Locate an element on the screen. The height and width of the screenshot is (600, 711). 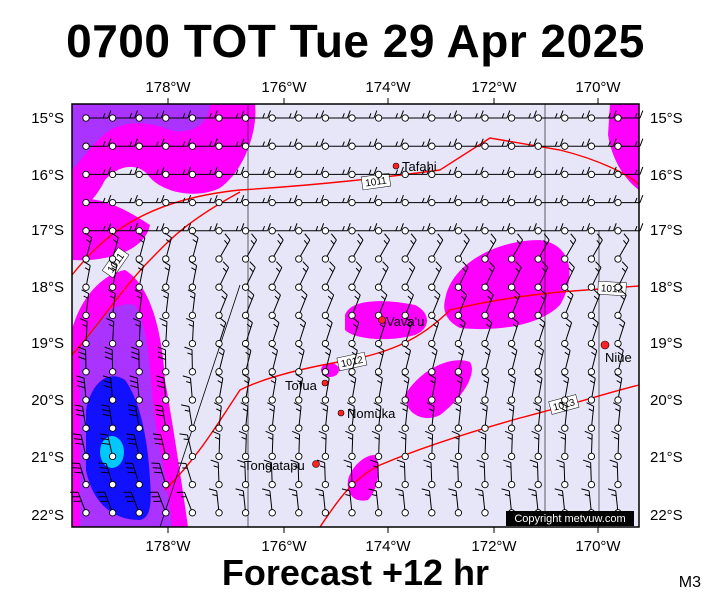
lon-label: 172°W is located at coordinates (494, 546).